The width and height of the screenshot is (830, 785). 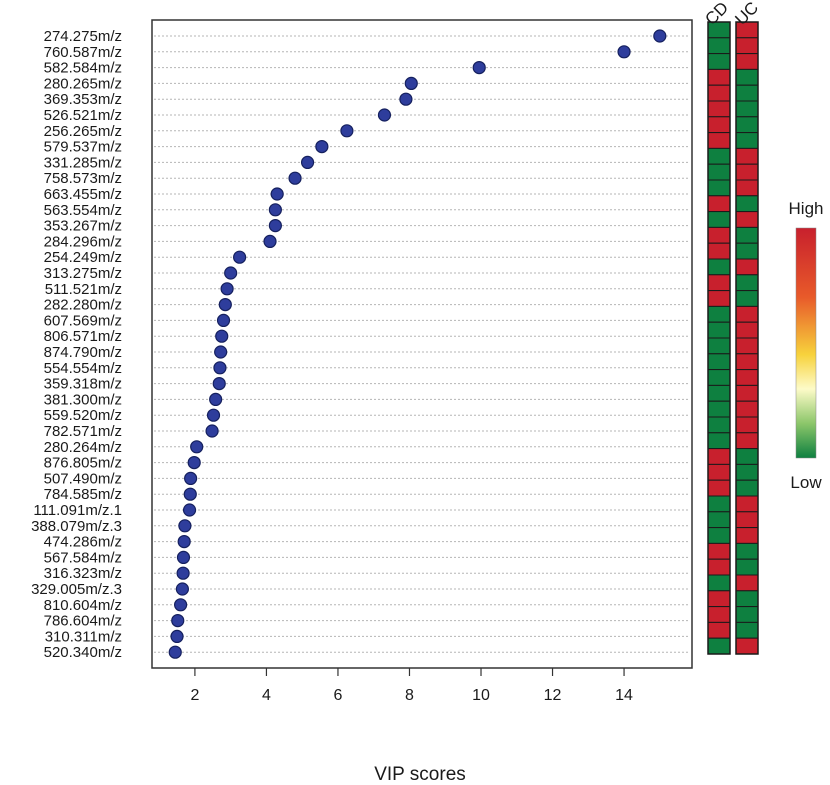 What do you see at coordinates (83, 399) in the screenshot?
I see `feature-label: 381.300m/z` at bounding box center [83, 399].